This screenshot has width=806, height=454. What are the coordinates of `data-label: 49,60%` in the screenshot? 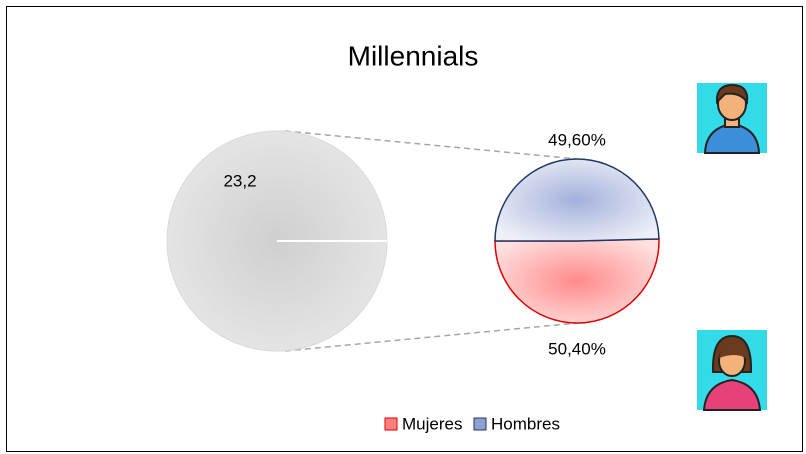 It's located at (577, 139).